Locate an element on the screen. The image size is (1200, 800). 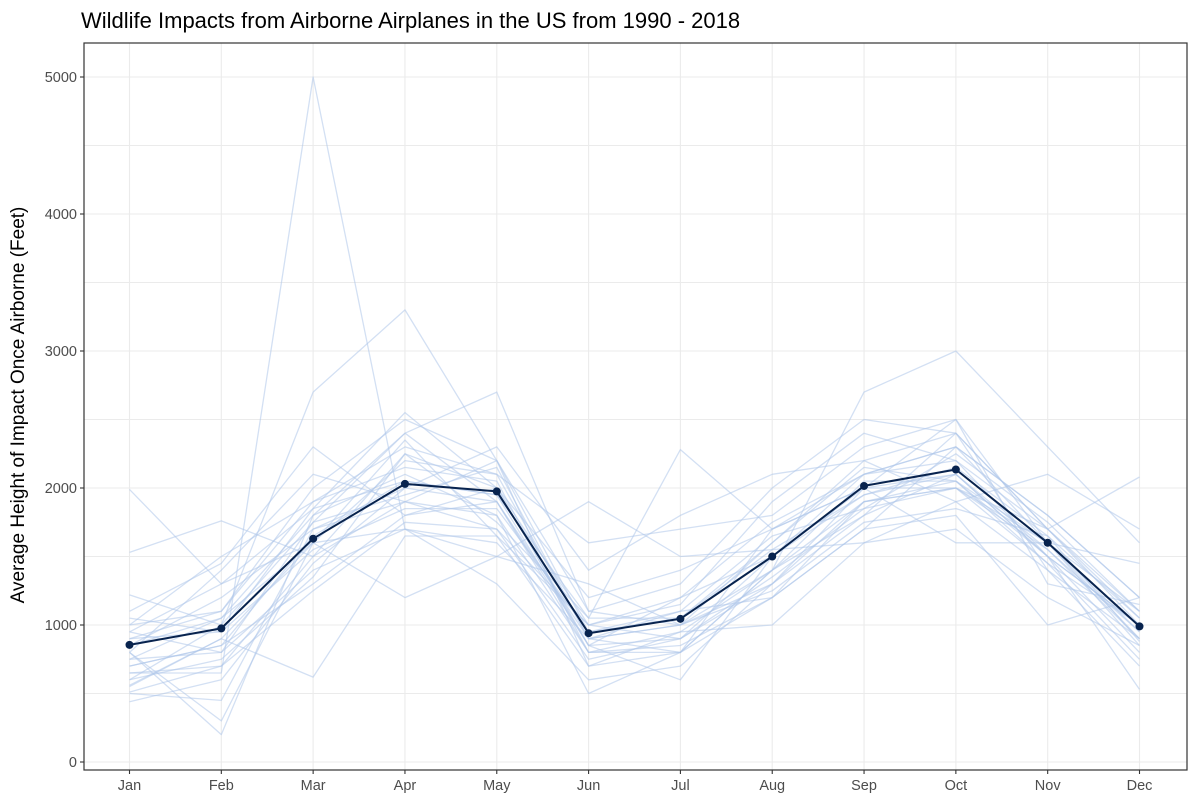
x-tick-label: Aug is located at coordinates (772, 786).